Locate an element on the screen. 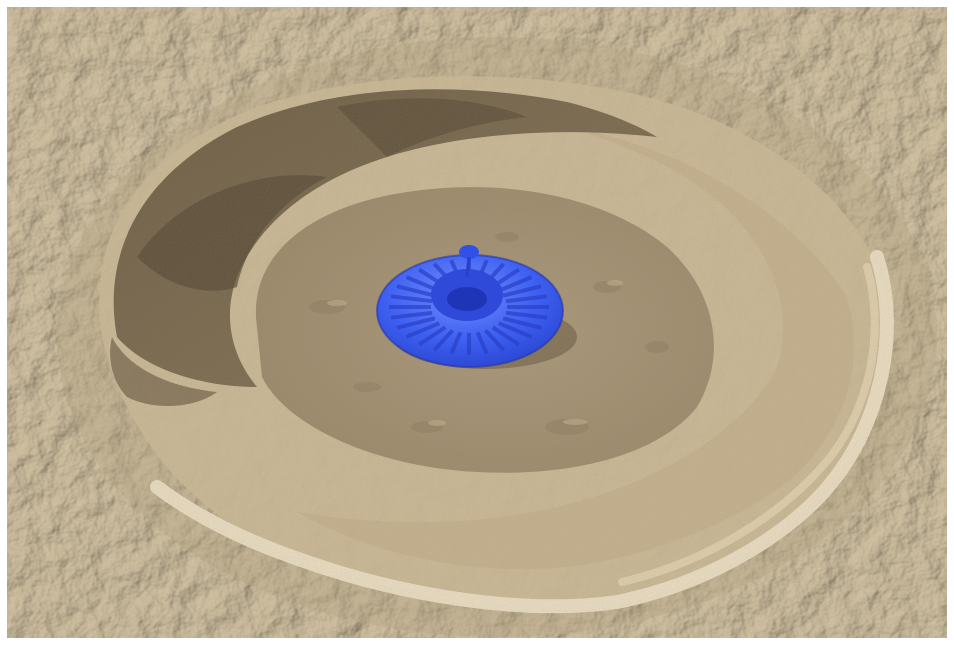 This screenshot has height=645, width=954. blue-dish-object is located at coordinates (476, 307).